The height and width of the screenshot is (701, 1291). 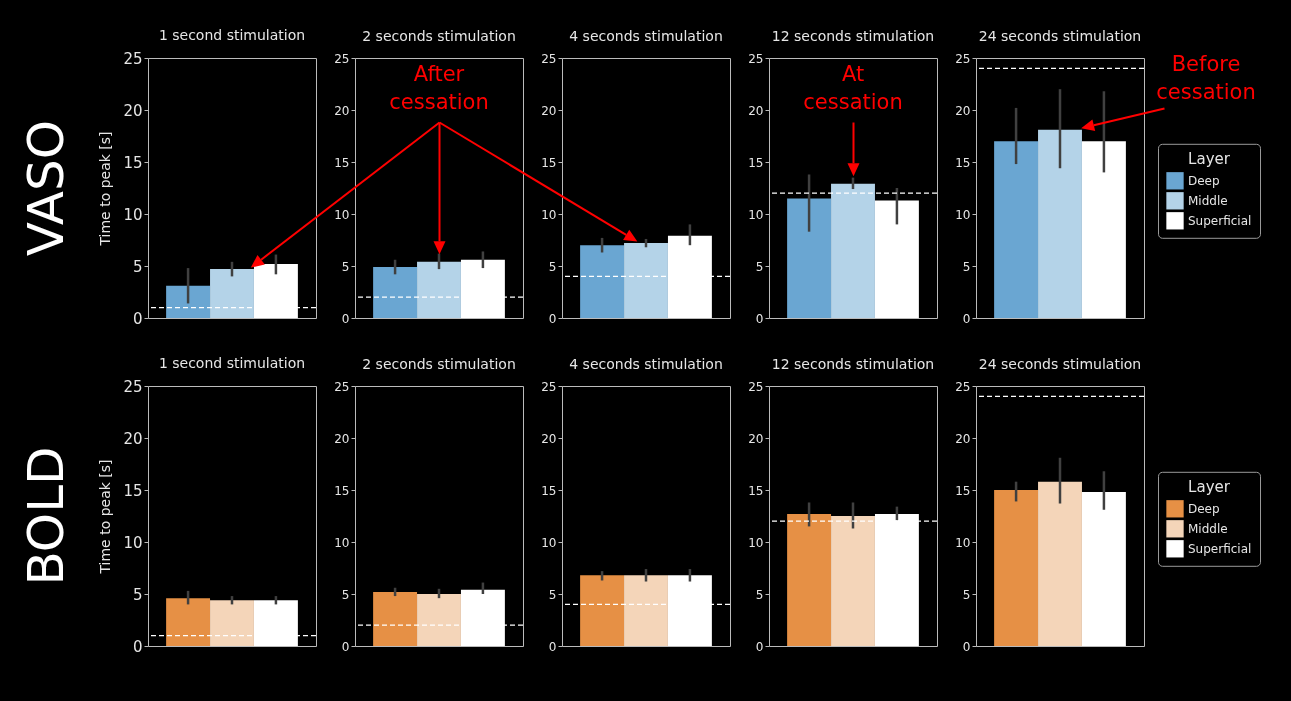 I want to click on annotation: After cessation, so click(x=439, y=88).